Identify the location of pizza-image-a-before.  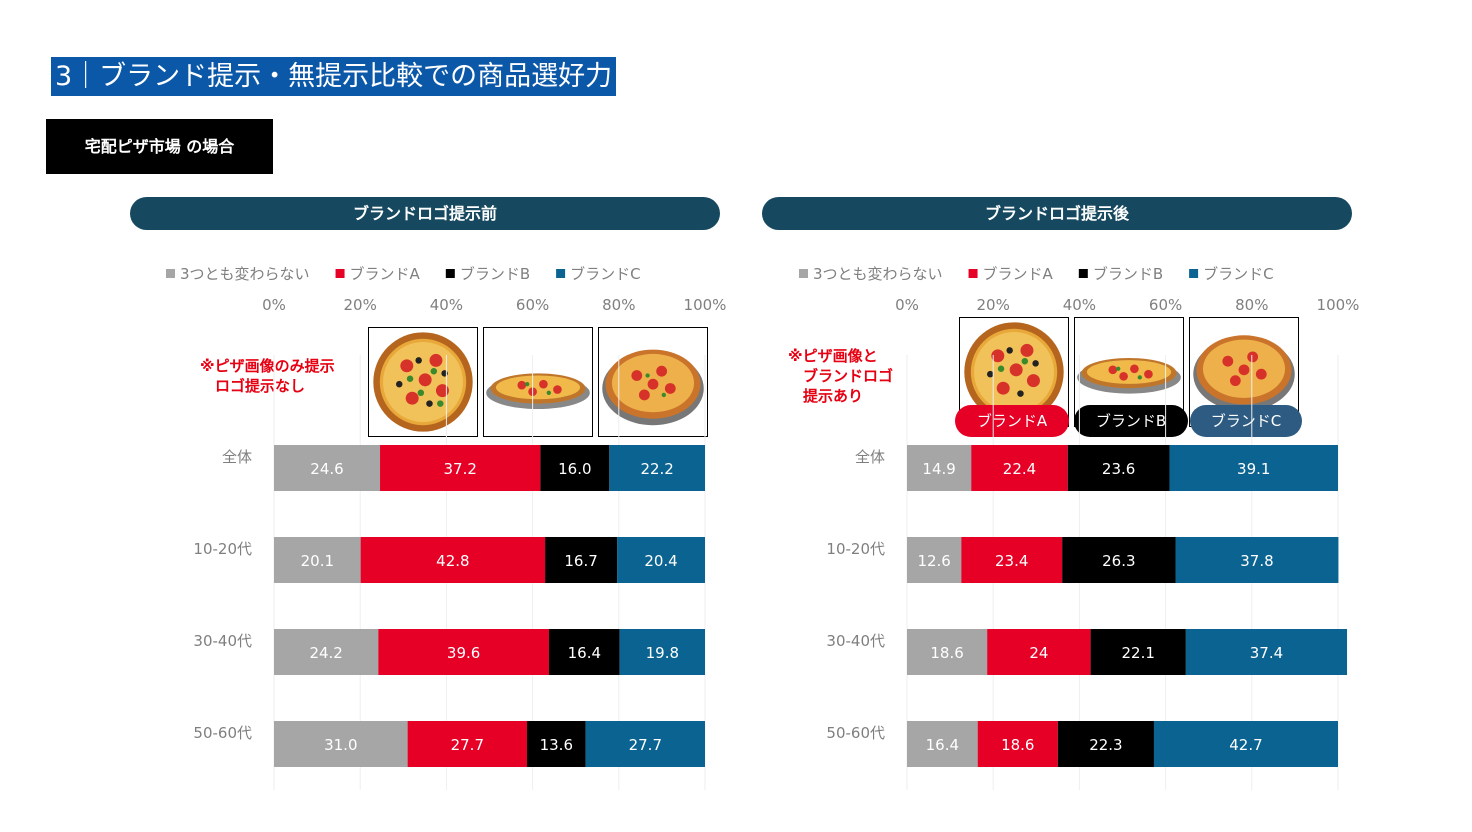
(423, 382).